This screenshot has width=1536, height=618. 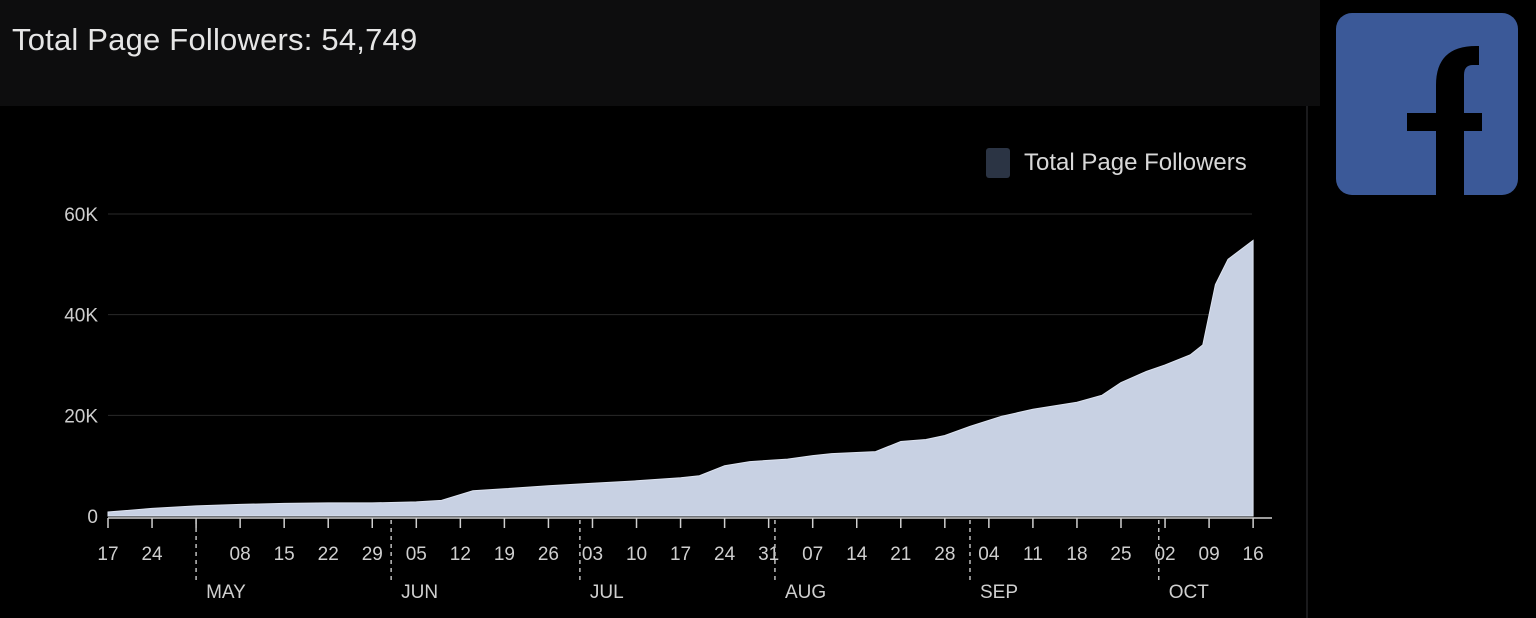 I want to click on x-tick-label: 02, so click(x=1164, y=554).